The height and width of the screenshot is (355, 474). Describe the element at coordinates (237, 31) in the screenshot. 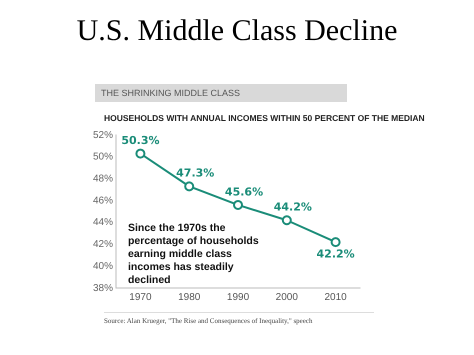

I see `chart-title: U.S. Middle Class Decline` at that location.